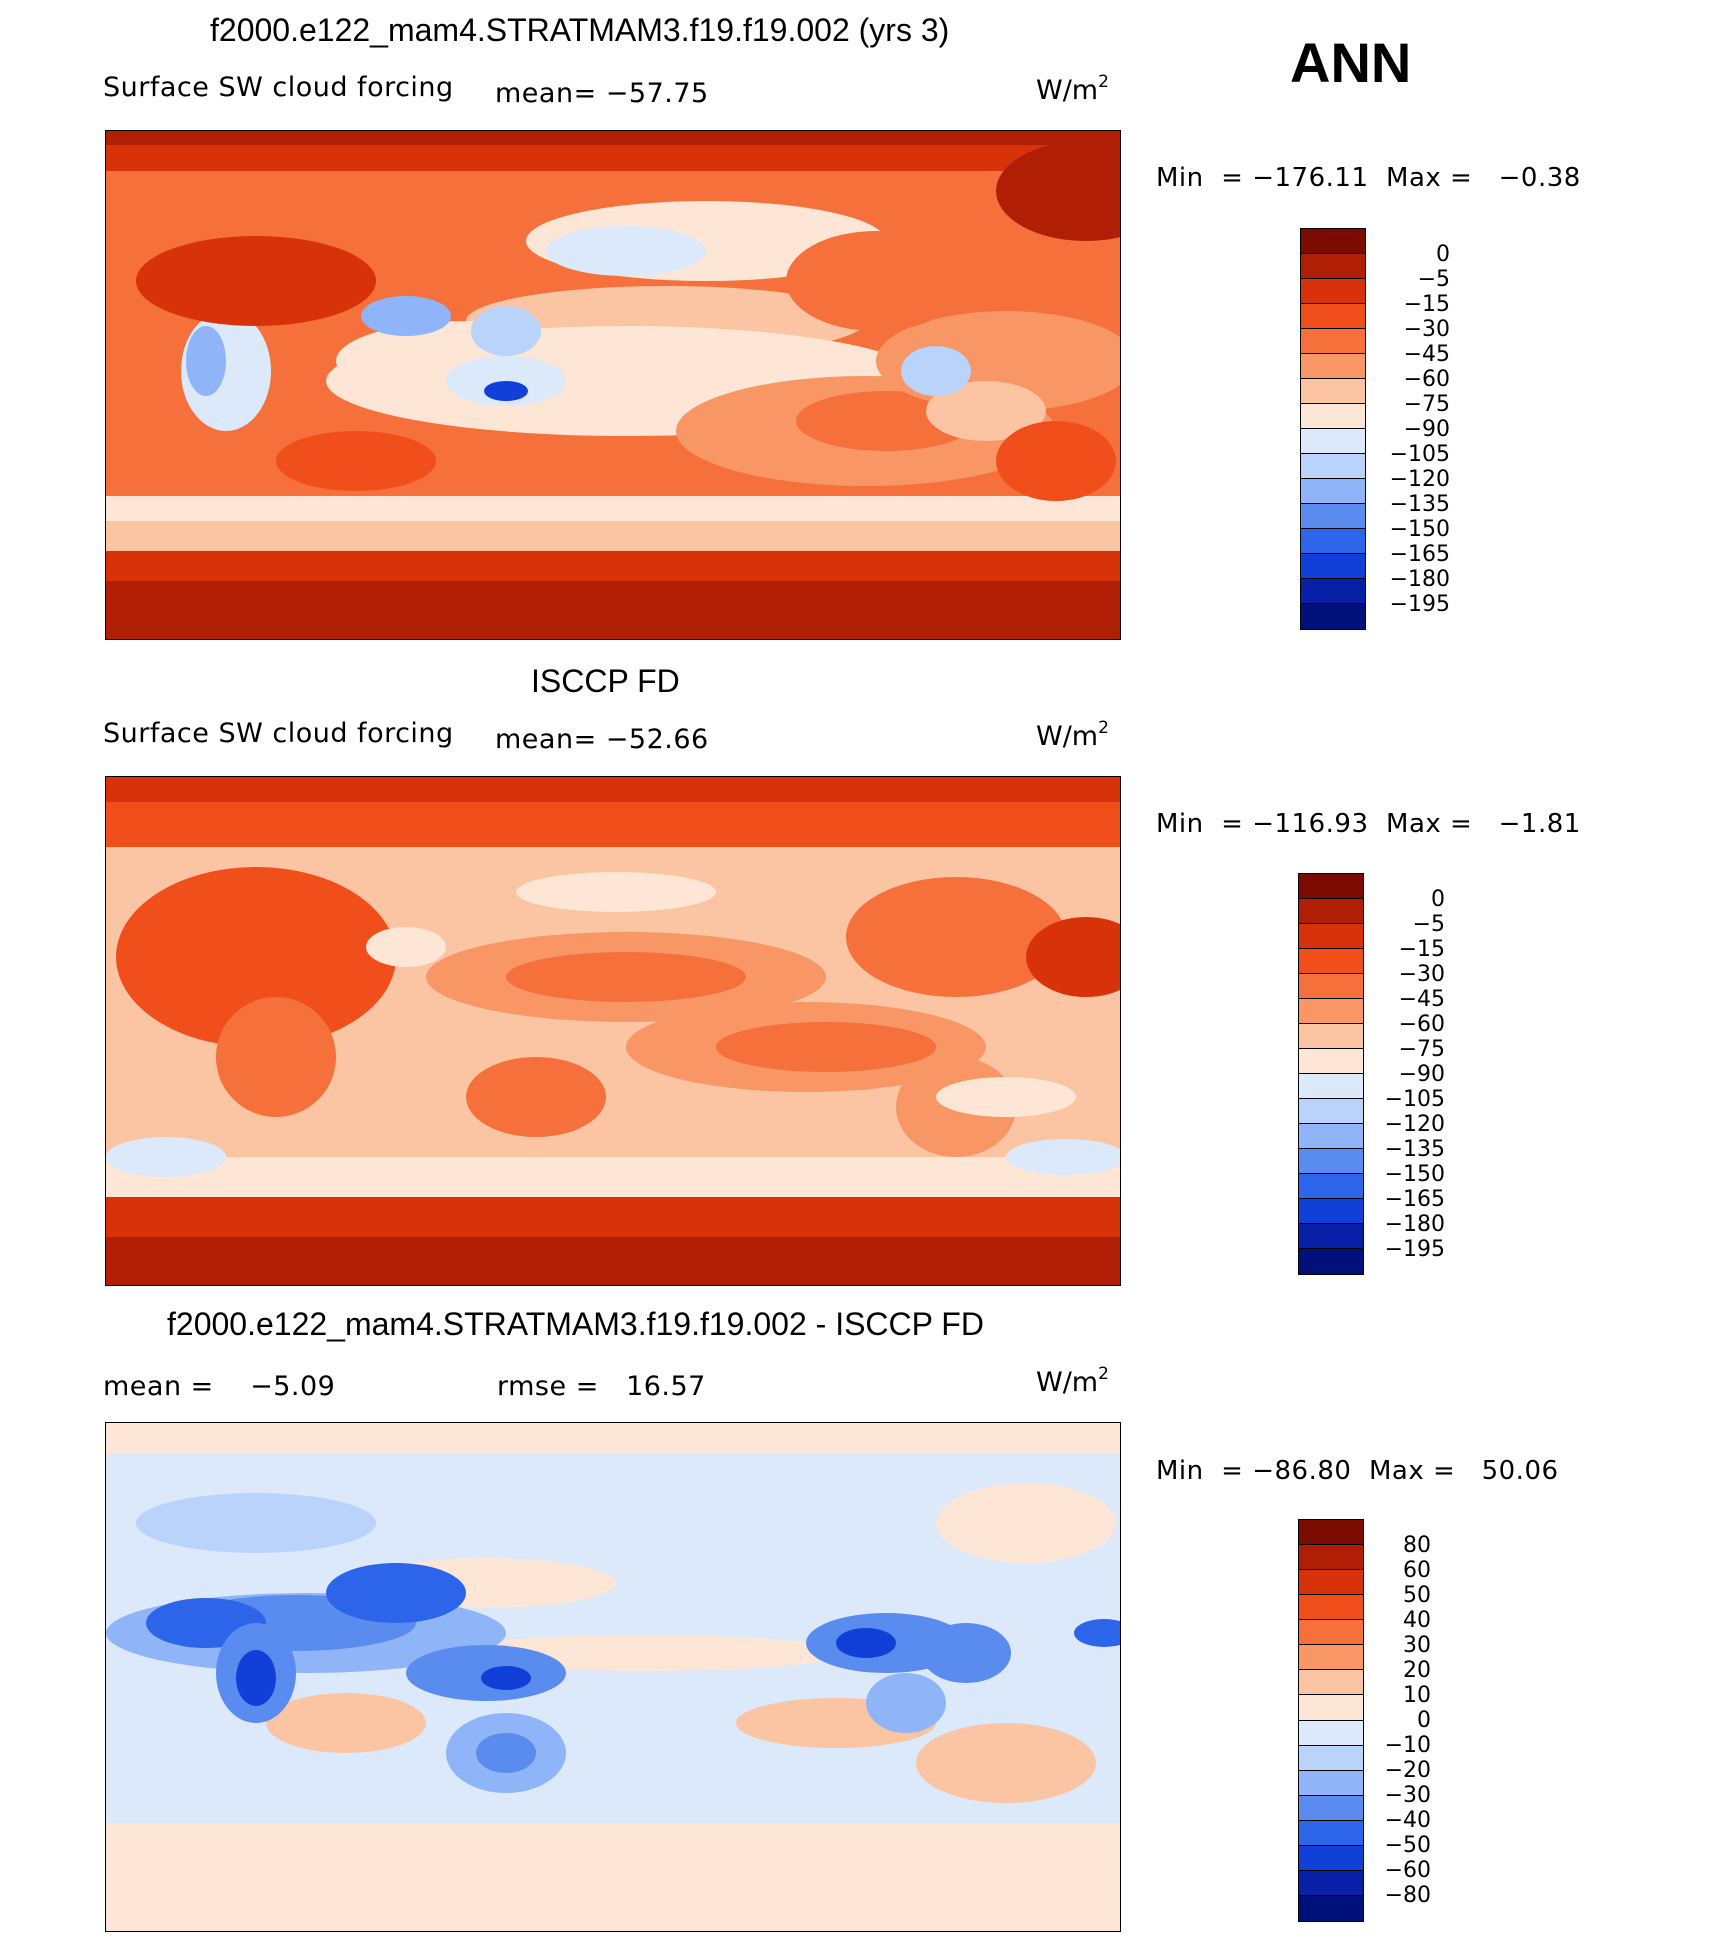 The width and height of the screenshot is (1710, 1952). What do you see at coordinates (1419, 604) in the screenshot?
I see `colorbar-tick-label: −195` at bounding box center [1419, 604].